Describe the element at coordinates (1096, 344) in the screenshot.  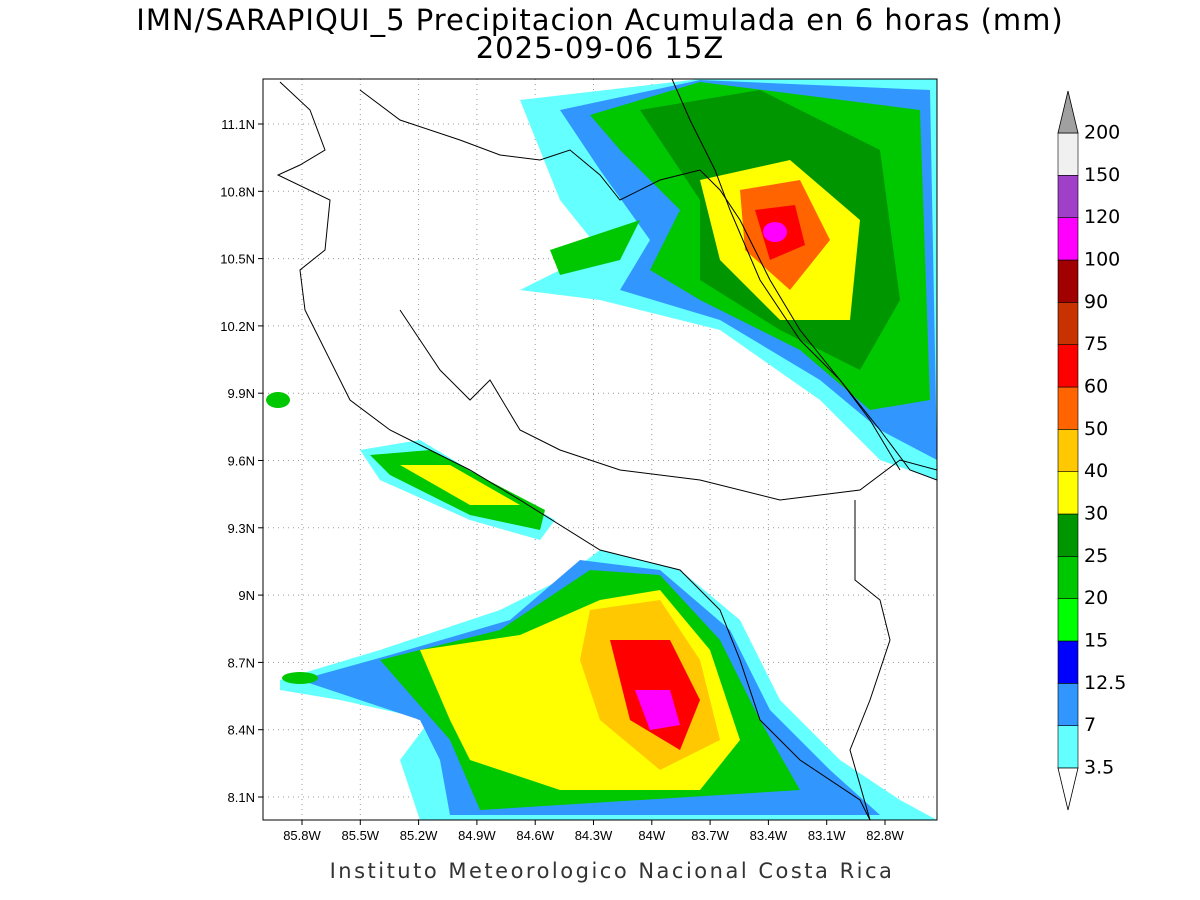
I see `colorbar-label: 75` at that location.